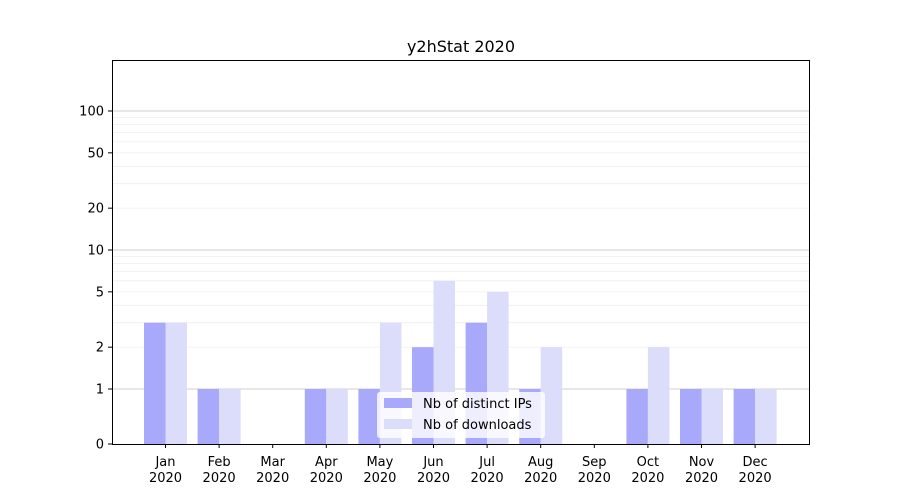 Image resolution: width=900 pixels, height=500 pixels. I want to click on y-tick-label: 2, so click(100, 348).